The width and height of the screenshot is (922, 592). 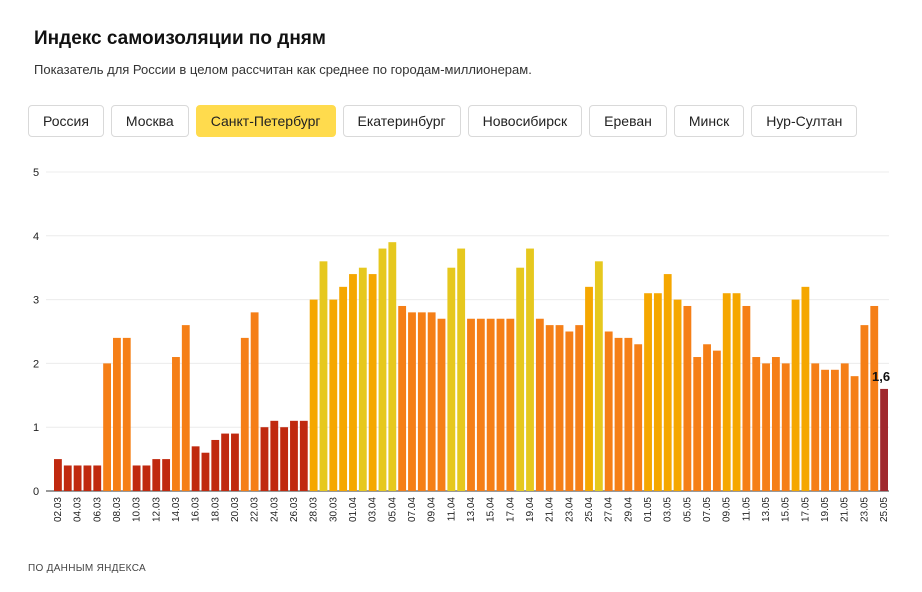 I want to click on x-tick-label: 10.03, so click(x=137, y=509).